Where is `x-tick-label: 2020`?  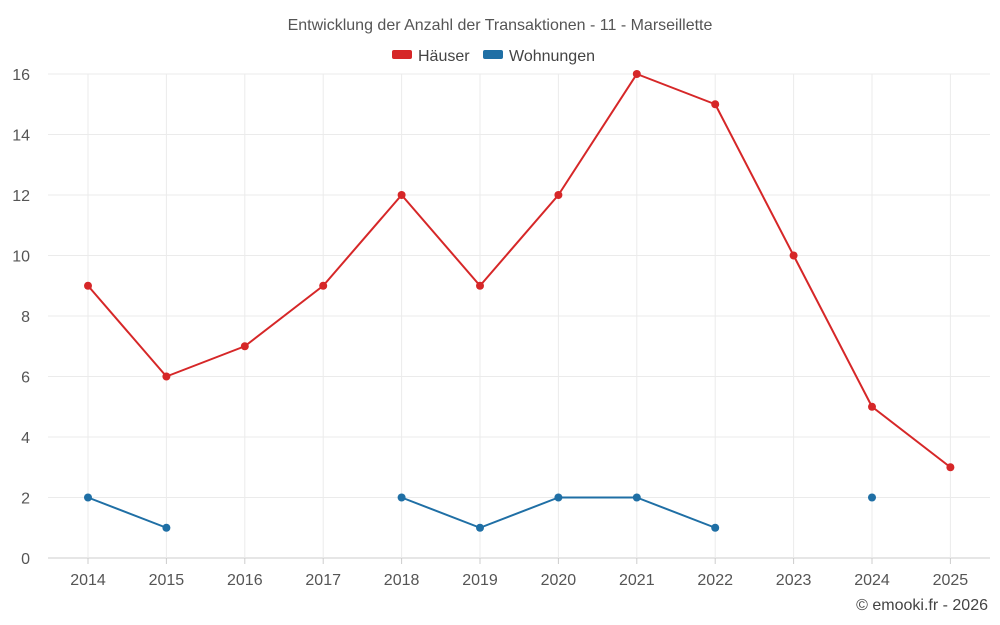
x-tick-label: 2020 is located at coordinates (559, 580).